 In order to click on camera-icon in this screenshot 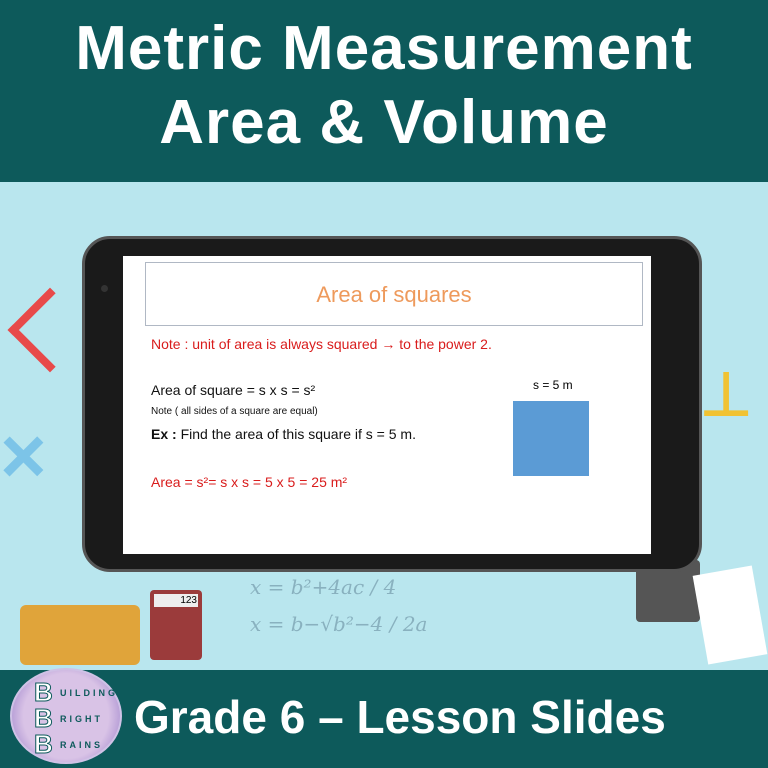, I will do `click(104, 288)`.